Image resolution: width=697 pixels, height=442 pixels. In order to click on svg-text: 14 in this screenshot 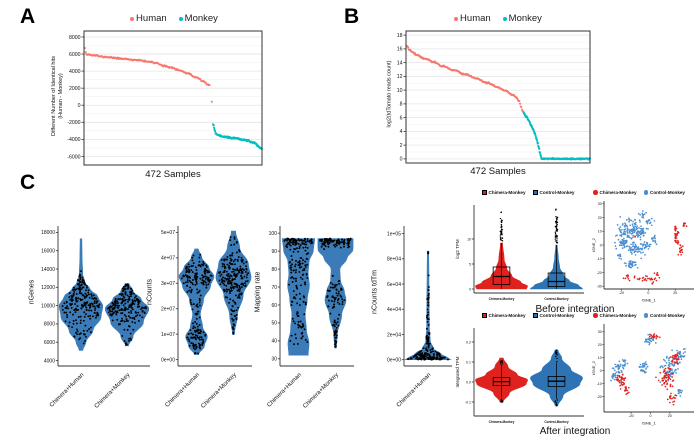, I will do `click(400, 63)`.